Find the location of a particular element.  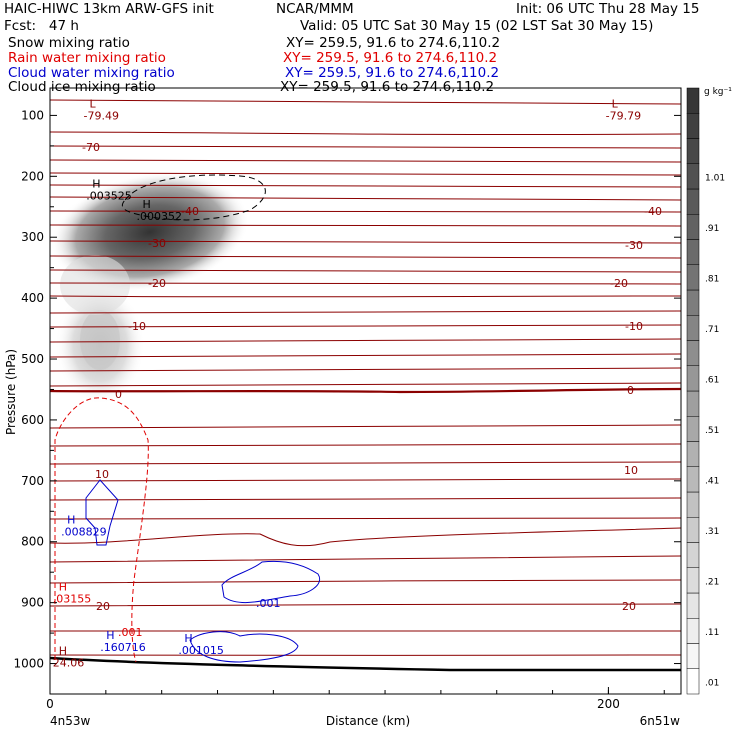

extremum-value: .160716 is located at coordinates (123, 647).